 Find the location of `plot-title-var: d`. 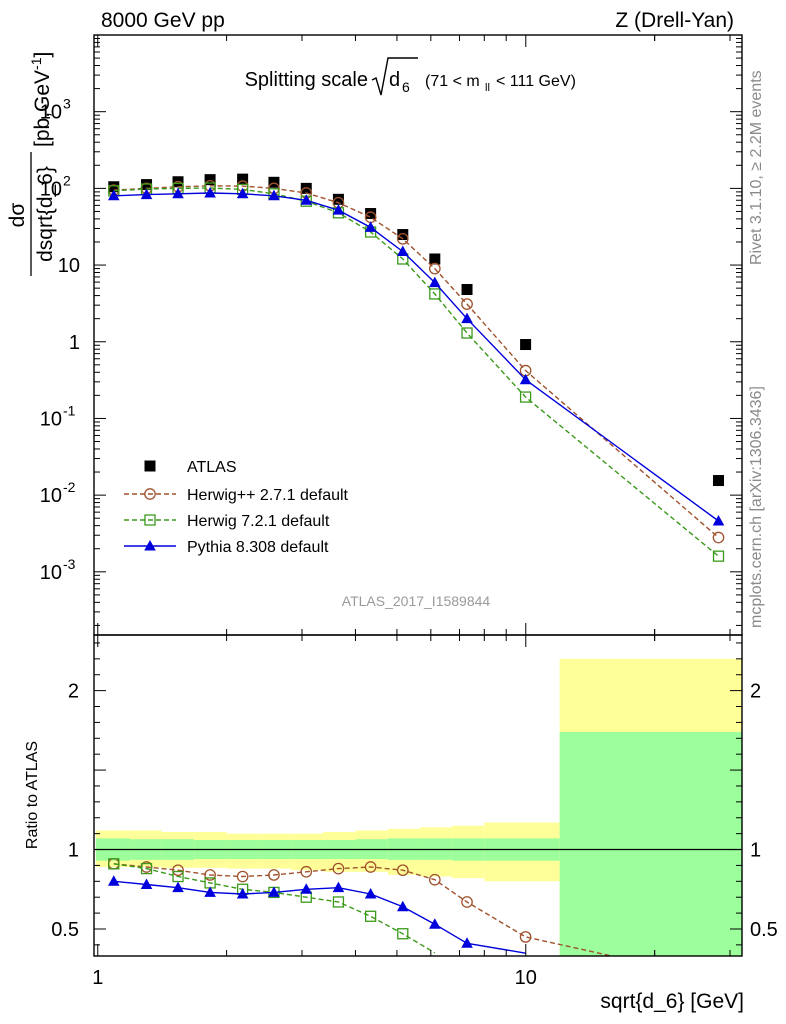

plot-title-var: d is located at coordinates (394, 80).